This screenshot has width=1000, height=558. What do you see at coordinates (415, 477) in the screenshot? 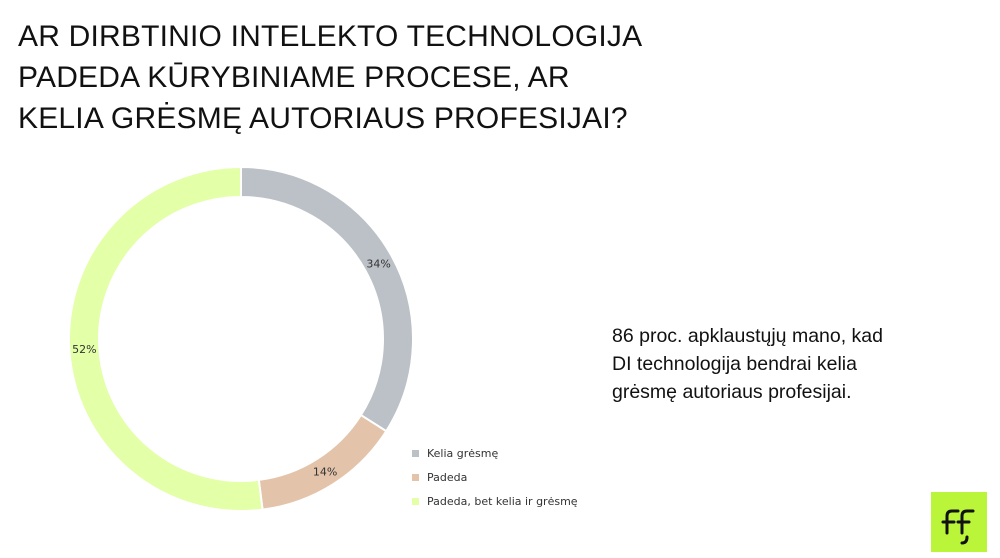
I see `legend-swatch-padeda` at bounding box center [415, 477].